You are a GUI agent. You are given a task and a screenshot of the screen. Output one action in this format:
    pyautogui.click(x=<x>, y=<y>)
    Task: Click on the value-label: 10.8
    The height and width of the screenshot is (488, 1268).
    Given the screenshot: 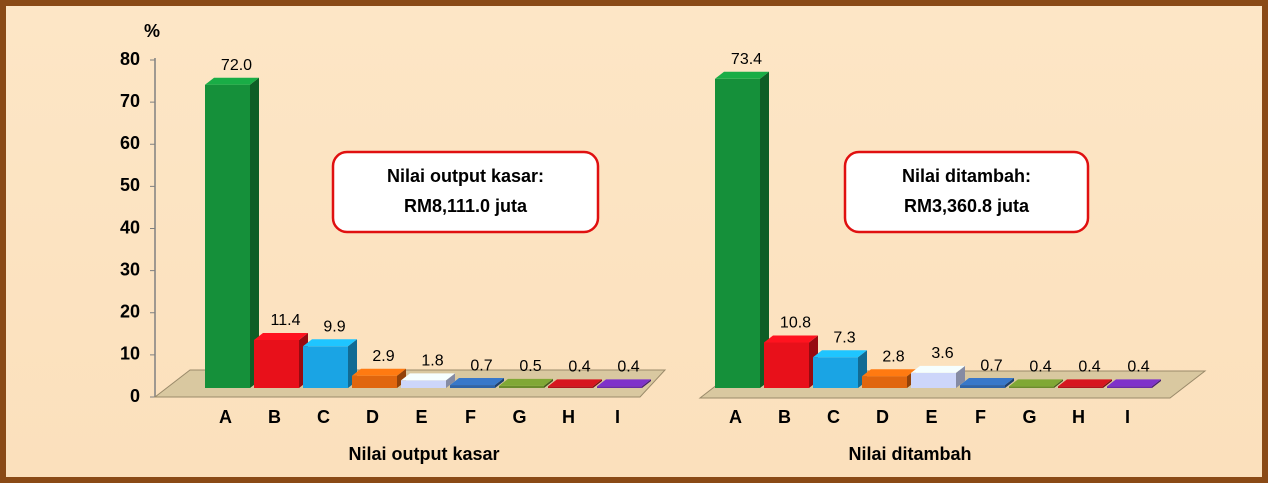 What is the action you would take?
    pyautogui.click(x=795, y=323)
    